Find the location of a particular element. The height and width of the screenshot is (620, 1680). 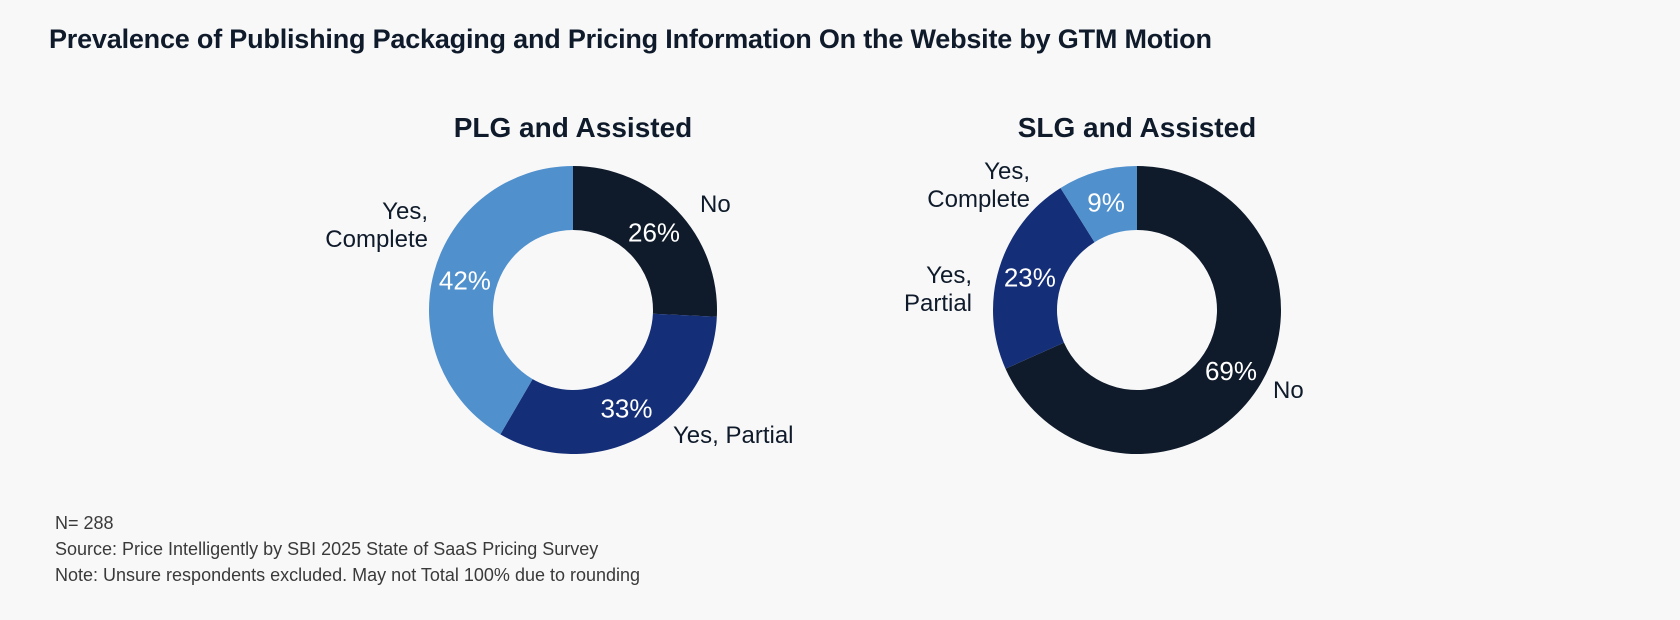

slice-slg-yes-partial is located at coordinates (1044, 278).